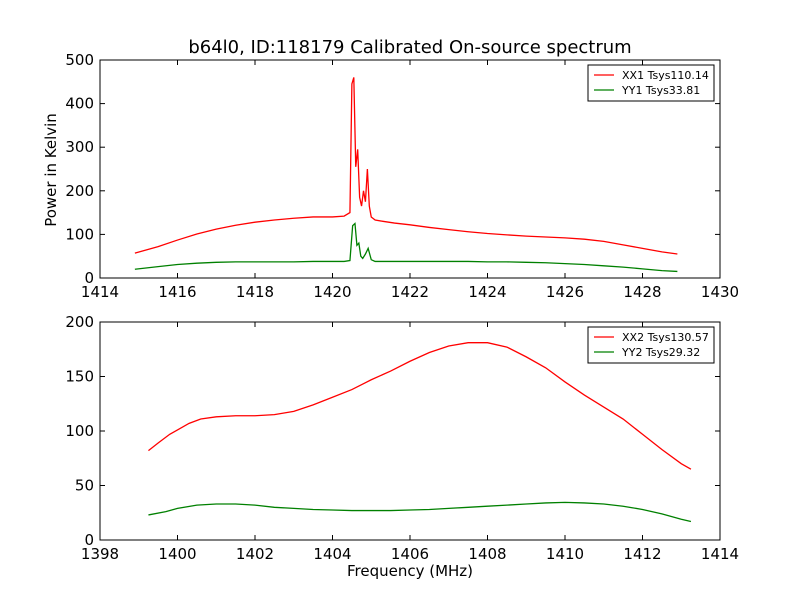 This screenshot has width=800, height=605. I want to click on x-axis-label: Frequency (MHz), so click(410, 571).